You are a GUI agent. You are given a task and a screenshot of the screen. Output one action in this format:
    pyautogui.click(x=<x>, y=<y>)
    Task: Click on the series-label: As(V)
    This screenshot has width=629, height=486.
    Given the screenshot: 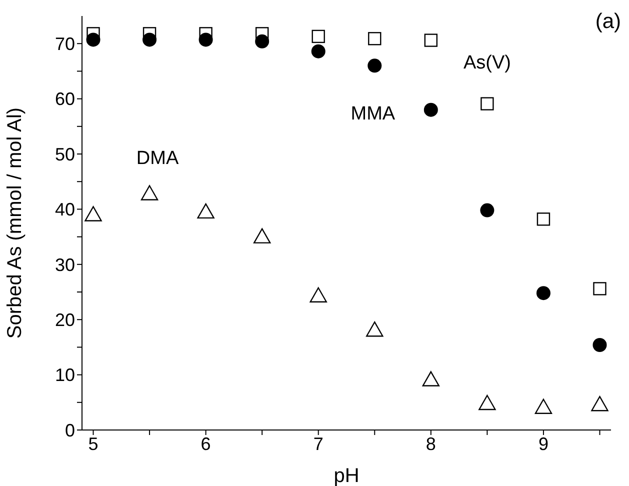 What is the action you would take?
    pyautogui.click(x=487, y=63)
    